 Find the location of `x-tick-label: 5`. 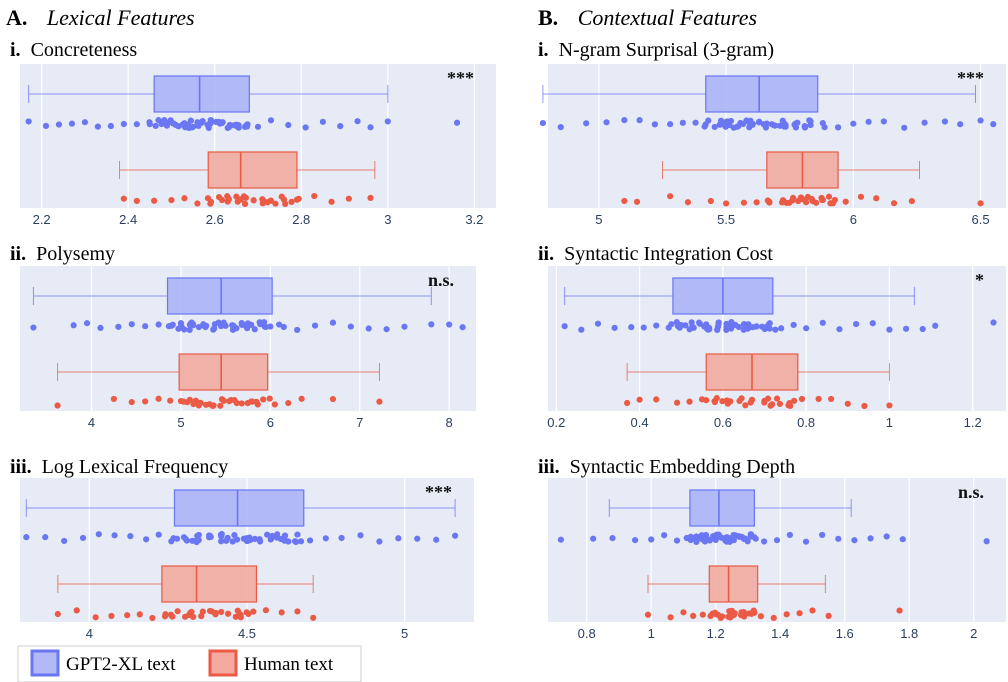

x-tick-label: 5 is located at coordinates (404, 633).